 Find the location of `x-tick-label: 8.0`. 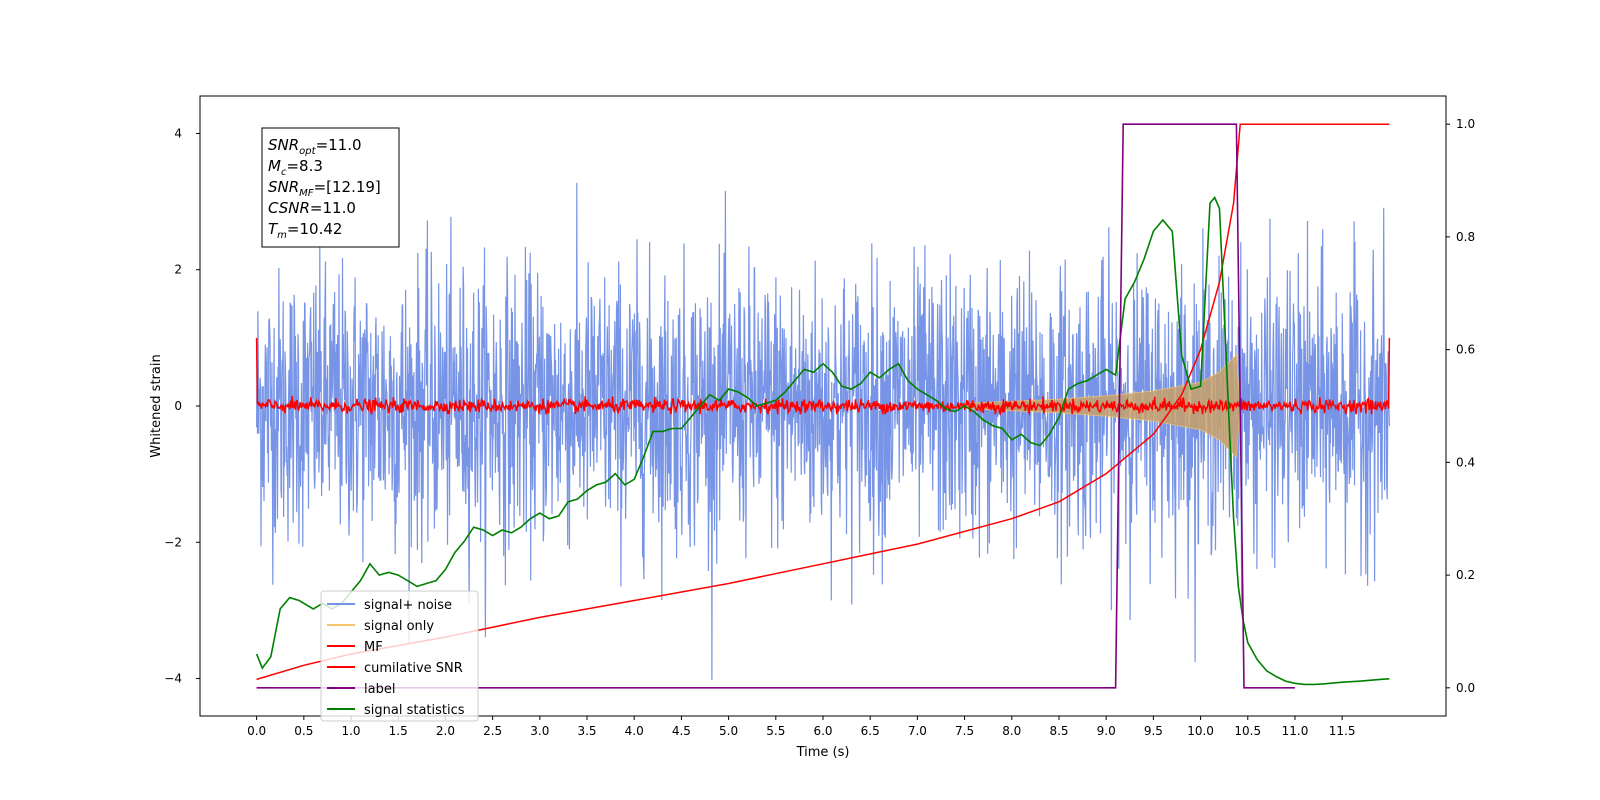

x-tick-label: 8.0 is located at coordinates (1011, 731).